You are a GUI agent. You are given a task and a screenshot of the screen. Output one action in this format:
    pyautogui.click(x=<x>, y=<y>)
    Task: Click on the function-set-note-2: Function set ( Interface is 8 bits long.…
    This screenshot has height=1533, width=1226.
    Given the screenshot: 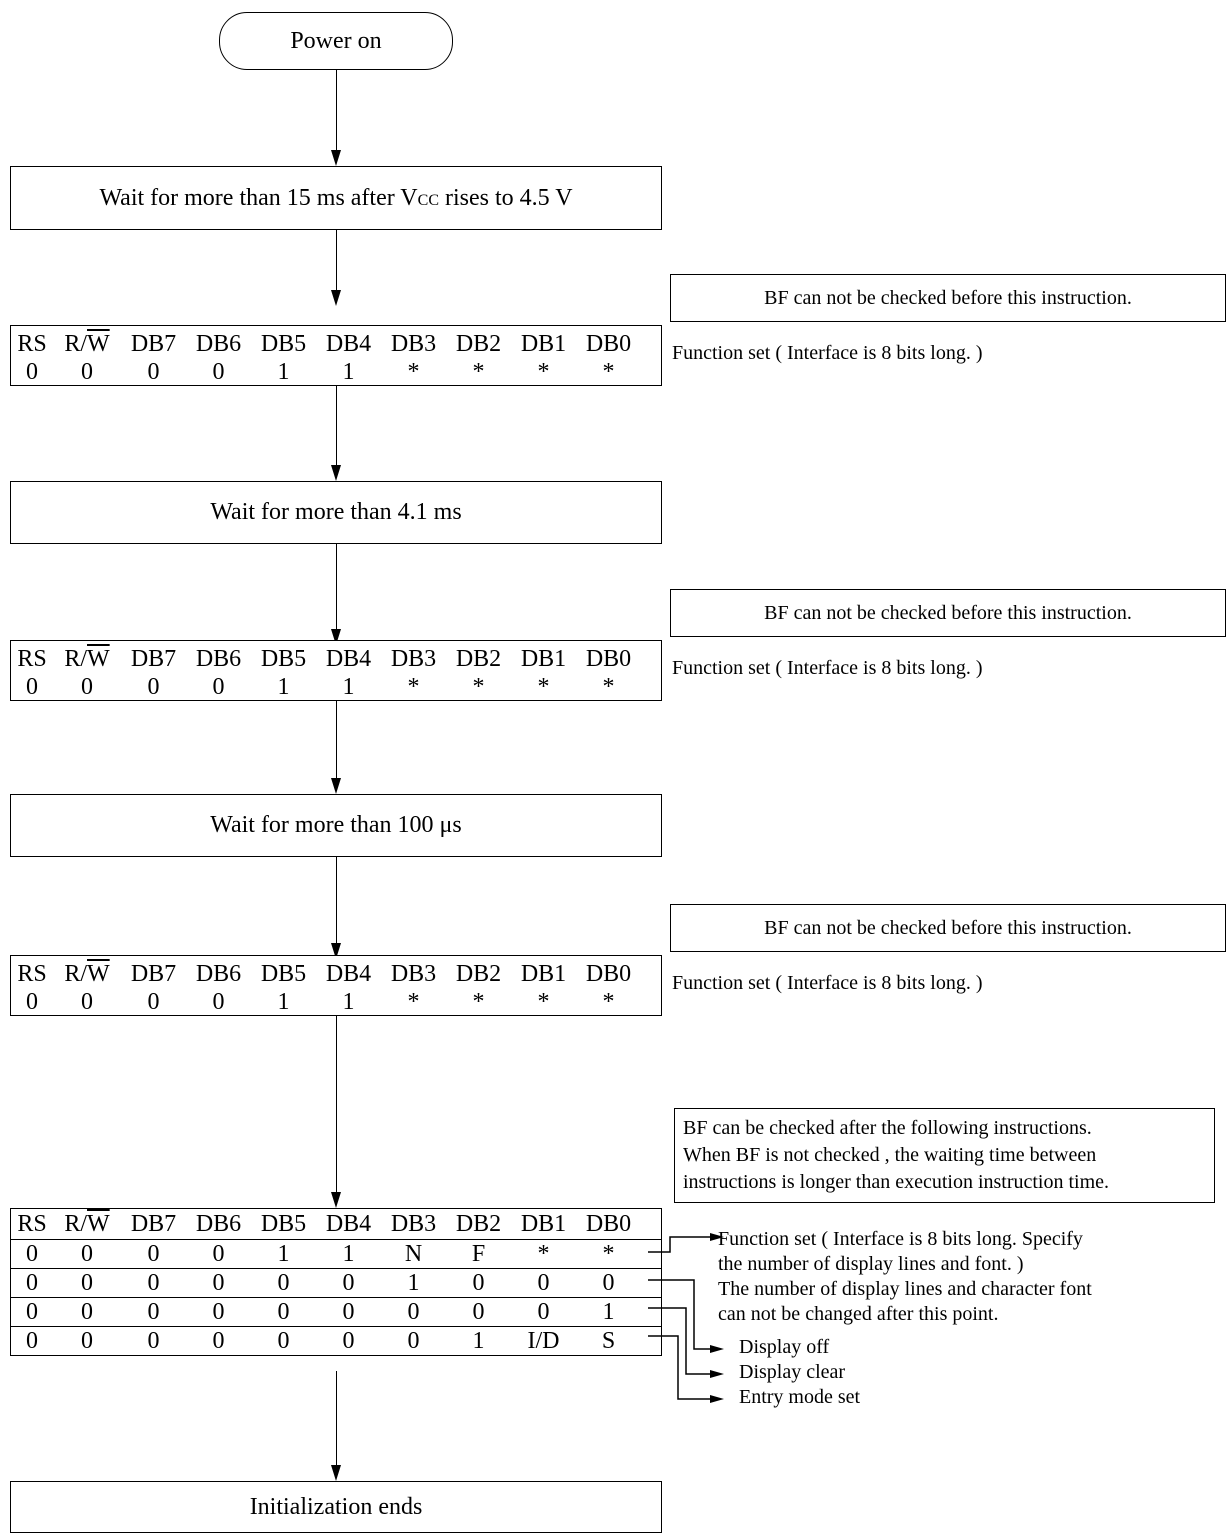 What is the action you would take?
    pyautogui.click(x=827, y=668)
    